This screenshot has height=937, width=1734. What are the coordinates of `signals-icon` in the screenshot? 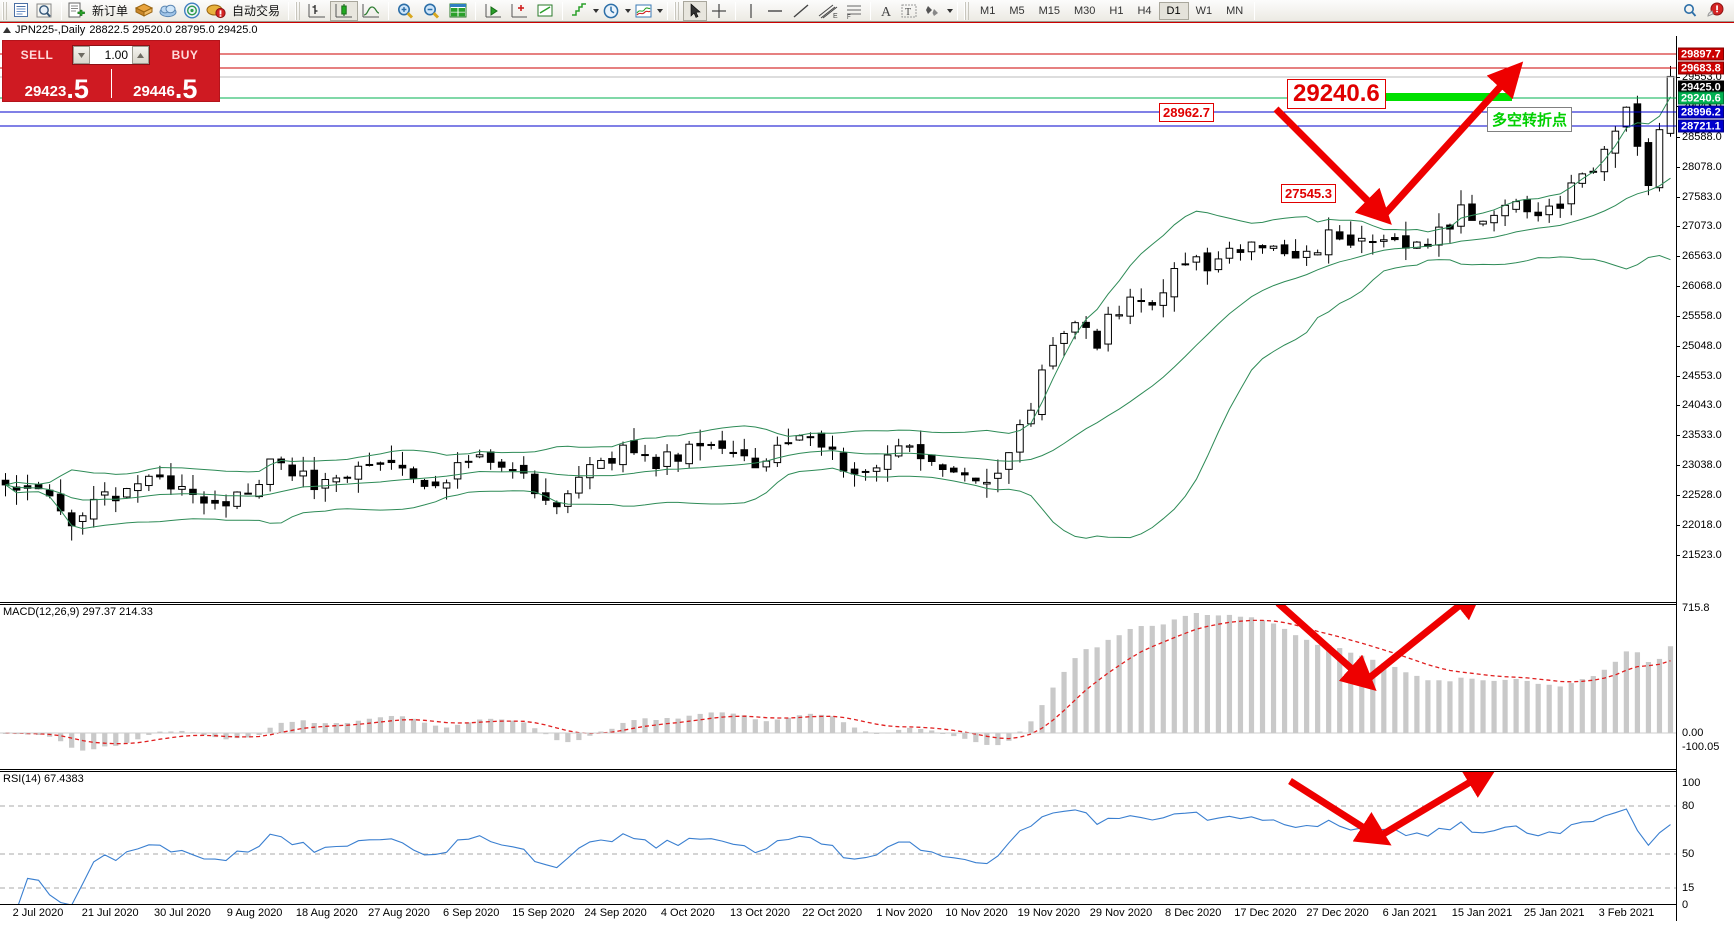 It's located at (192, 11).